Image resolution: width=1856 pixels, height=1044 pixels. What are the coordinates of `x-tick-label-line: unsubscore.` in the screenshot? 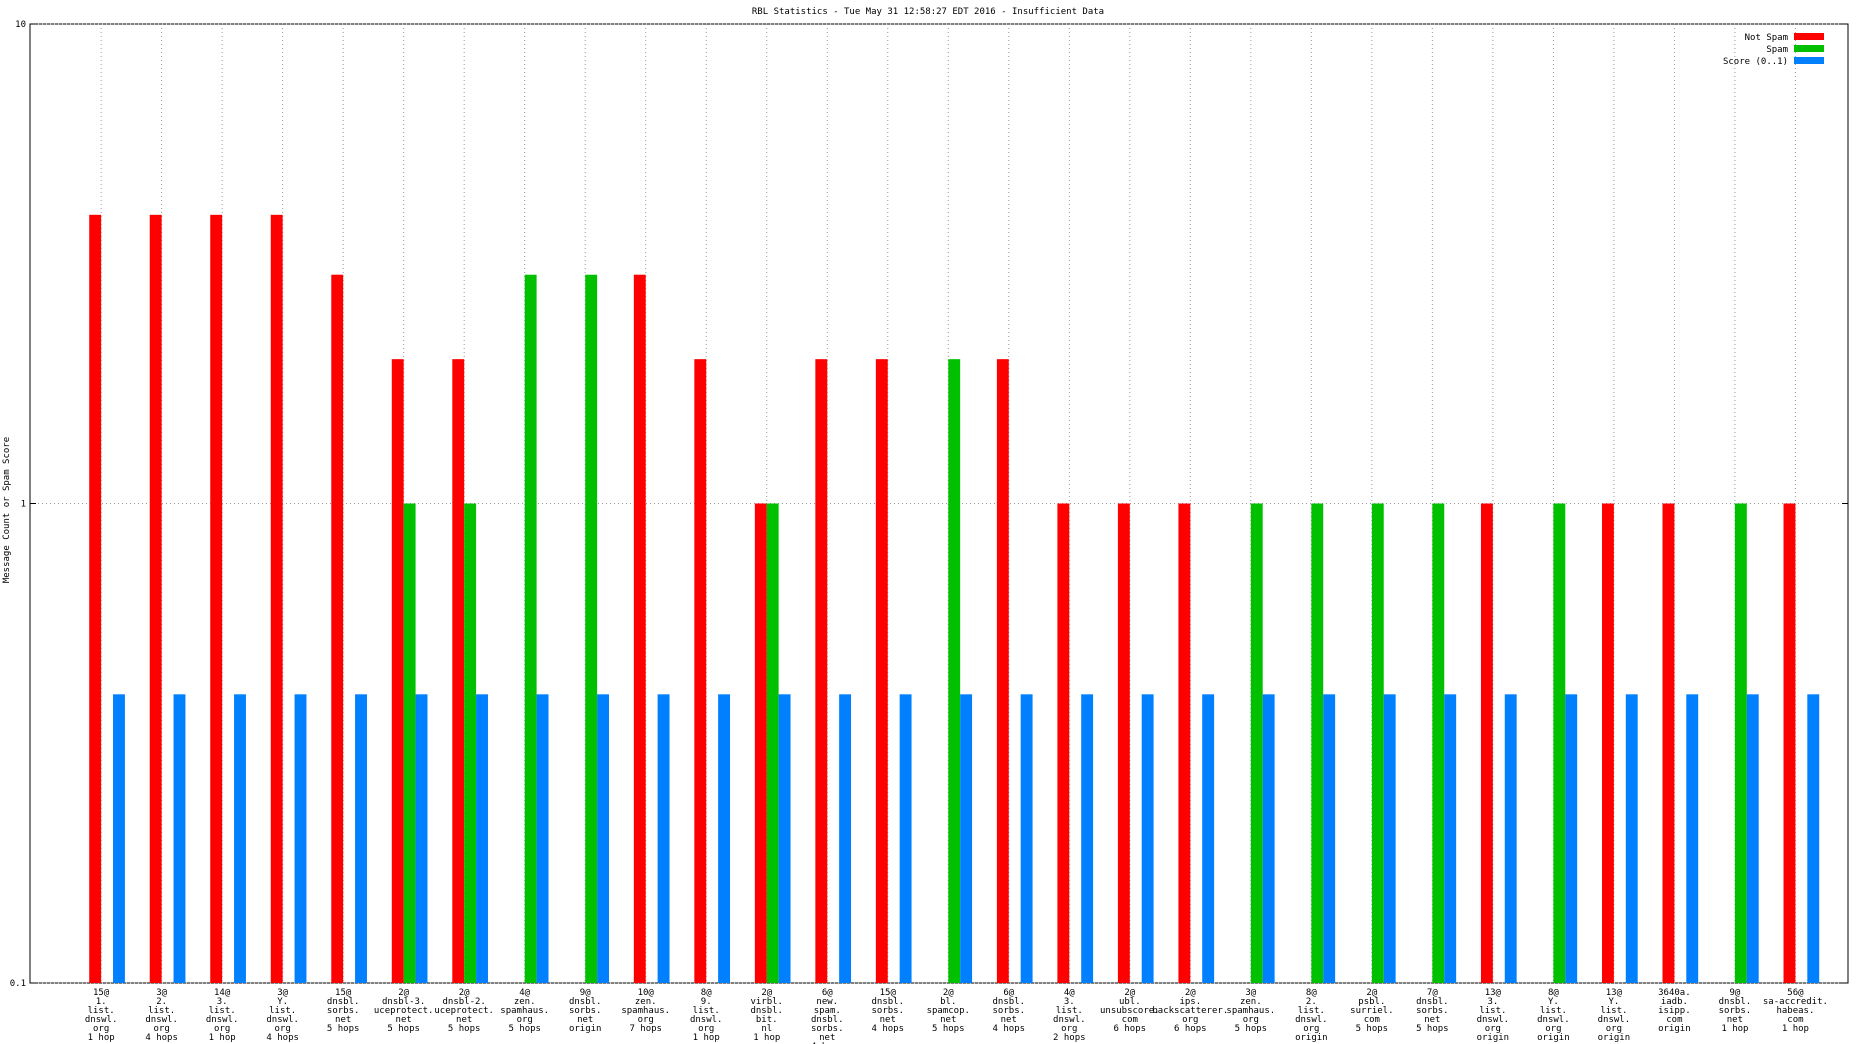 It's located at (1130, 1011).